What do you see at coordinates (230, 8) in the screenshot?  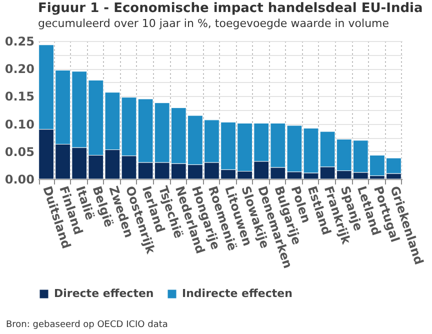 I see `chart-title: Figuur 1 - Economische impact handelsdeal EU-India` at bounding box center [230, 8].